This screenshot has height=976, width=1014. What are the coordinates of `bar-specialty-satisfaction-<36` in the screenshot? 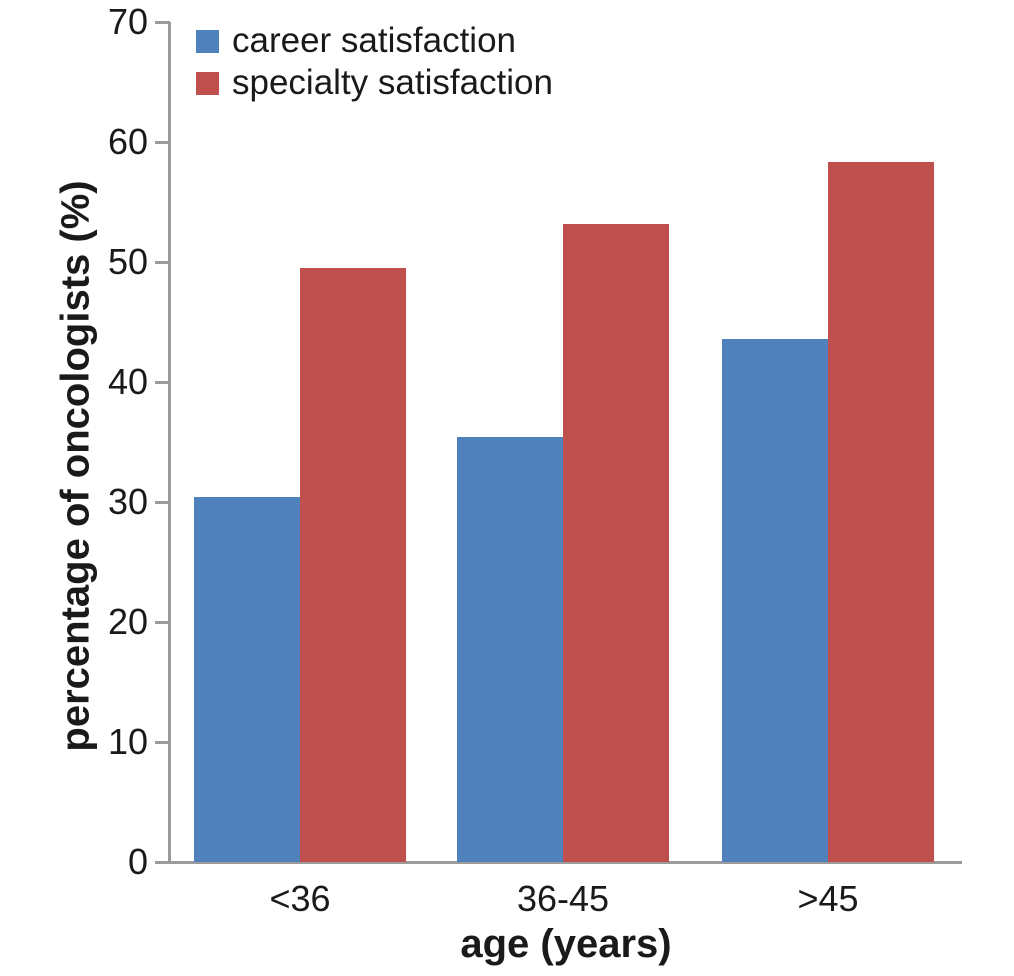 It's located at (353, 565).